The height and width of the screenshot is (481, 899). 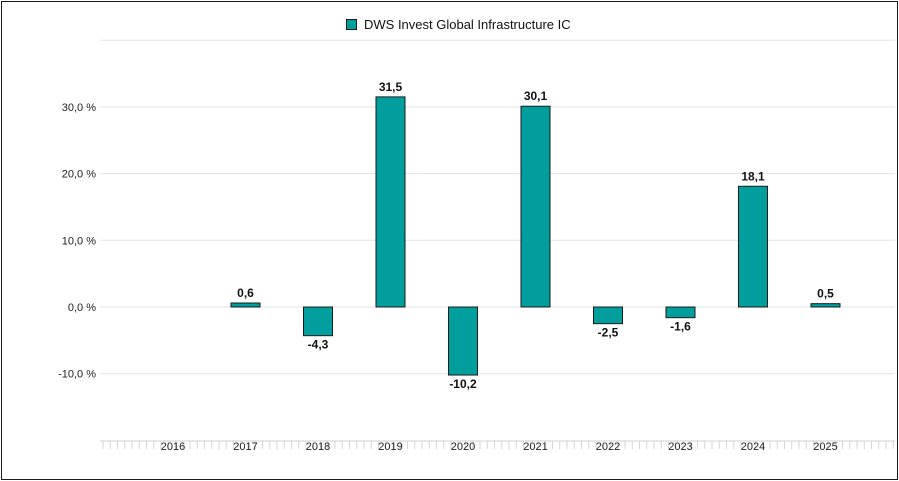 I want to click on y-tick-label: 30,0 %, so click(x=79, y=108).